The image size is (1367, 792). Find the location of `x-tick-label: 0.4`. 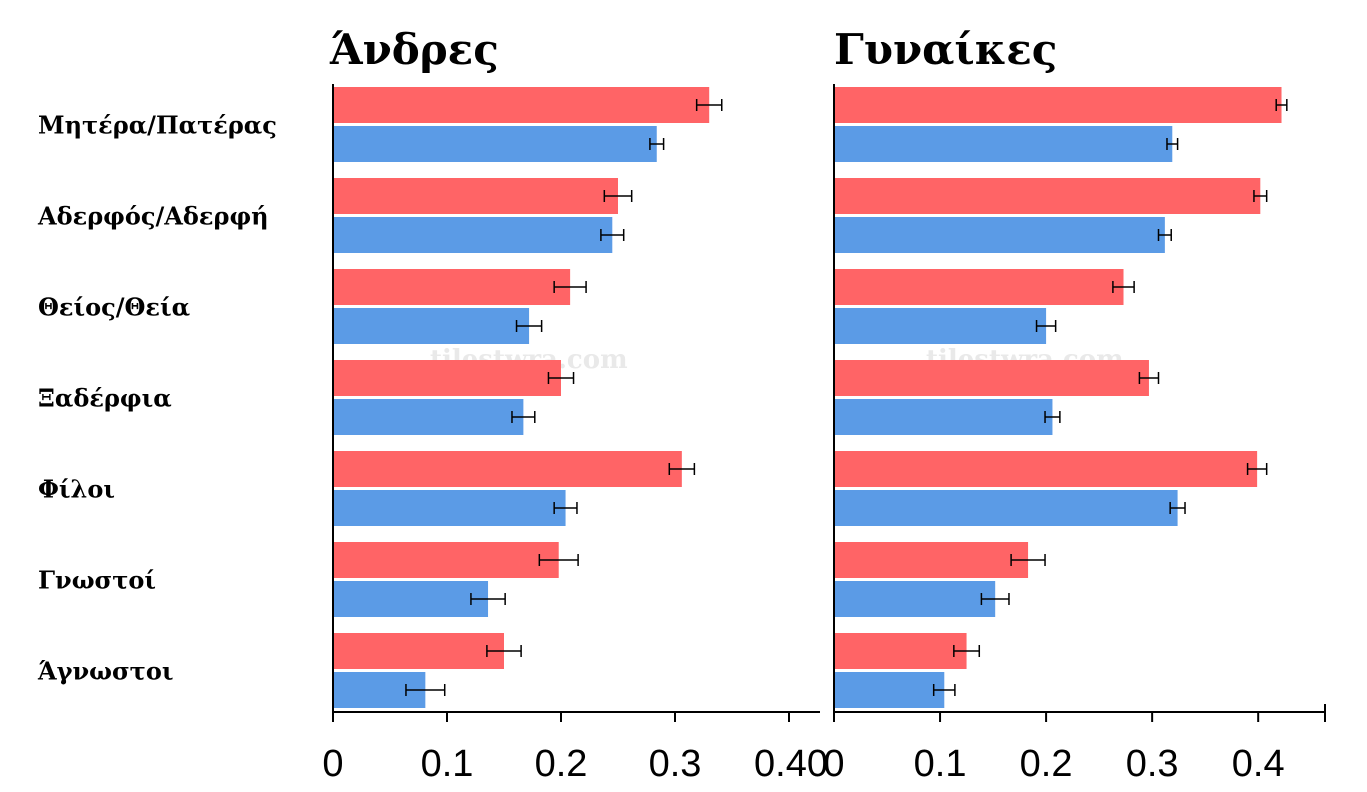

x-tick-label: 0.4 is located at coordinates (1258, 764).